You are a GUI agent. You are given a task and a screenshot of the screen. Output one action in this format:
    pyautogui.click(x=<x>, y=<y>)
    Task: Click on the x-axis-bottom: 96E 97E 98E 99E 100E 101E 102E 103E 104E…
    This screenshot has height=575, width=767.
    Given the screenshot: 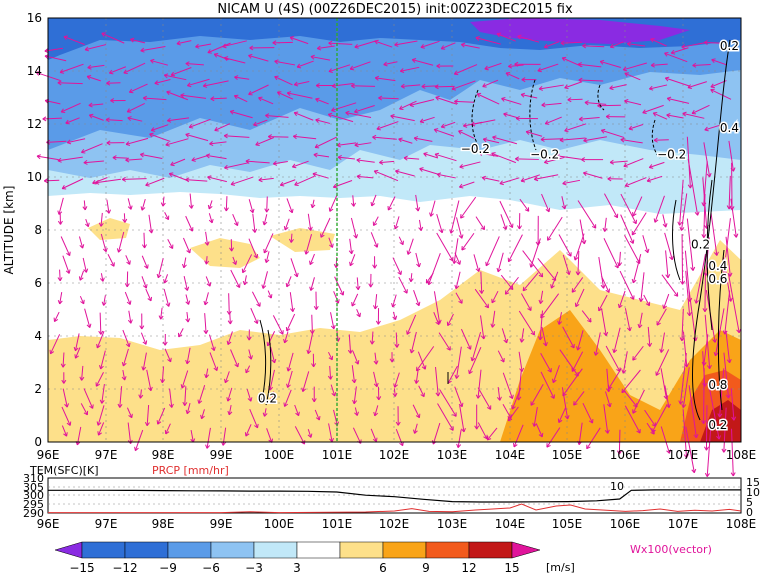 What is the action you would take?
    pyautogui.click(x=397, y=524)
    